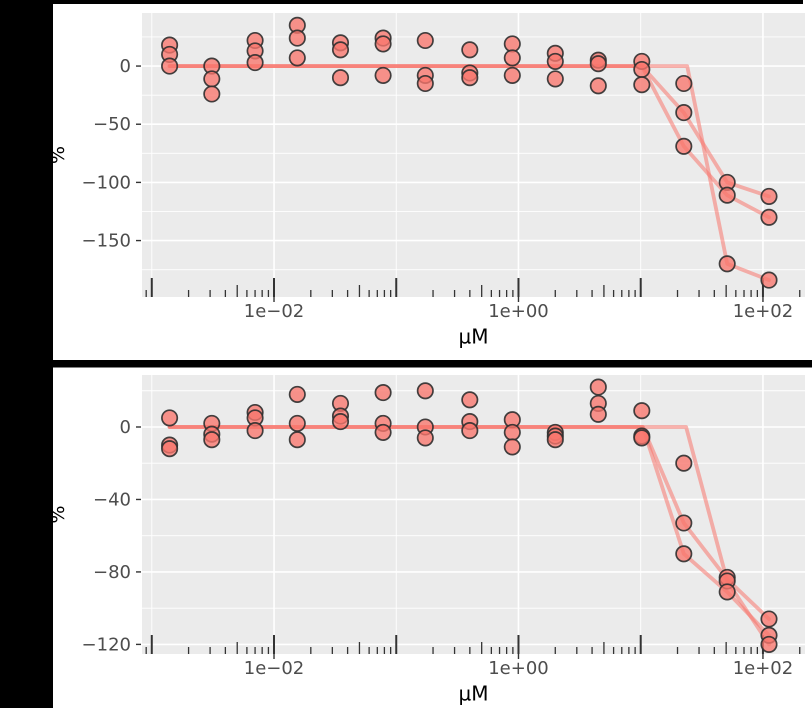  Describe the element at coordinates (112, 499) in the screenshot. I see `y-tick-label: −40` at that location.